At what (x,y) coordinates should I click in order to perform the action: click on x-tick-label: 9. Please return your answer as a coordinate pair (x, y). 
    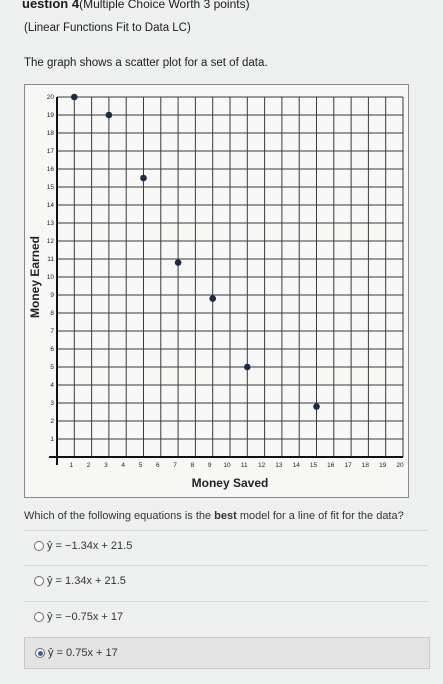
    Looking at the image, I should click on (210, 465).